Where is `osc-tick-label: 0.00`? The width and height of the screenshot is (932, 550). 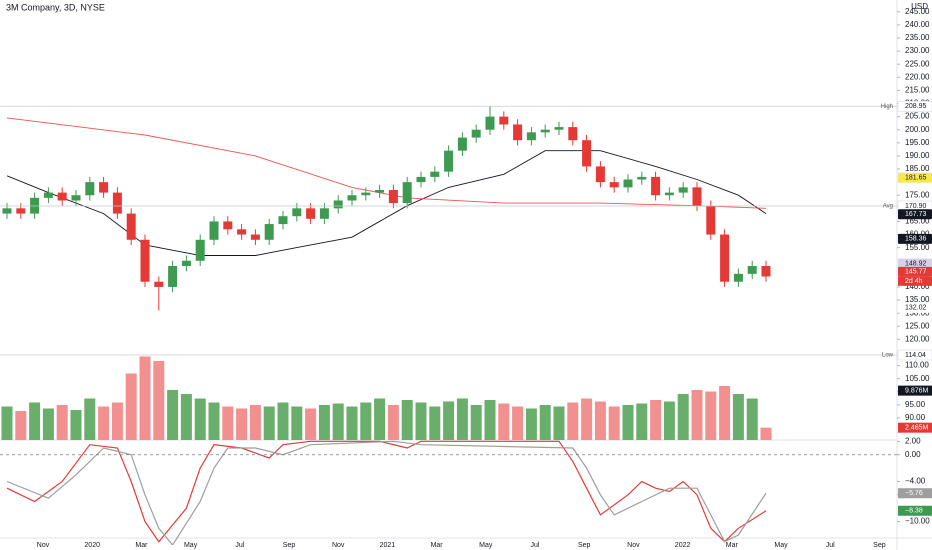 osc-tick-label: 0.00 is located at coordinates (913, 454).